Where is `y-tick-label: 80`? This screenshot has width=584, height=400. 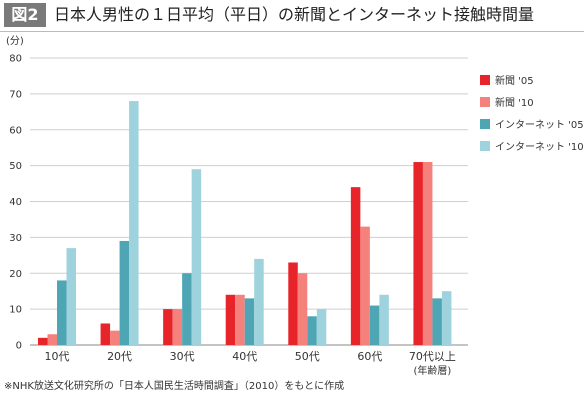 y-tick-label: 80 is located at coordinates (15, 59).